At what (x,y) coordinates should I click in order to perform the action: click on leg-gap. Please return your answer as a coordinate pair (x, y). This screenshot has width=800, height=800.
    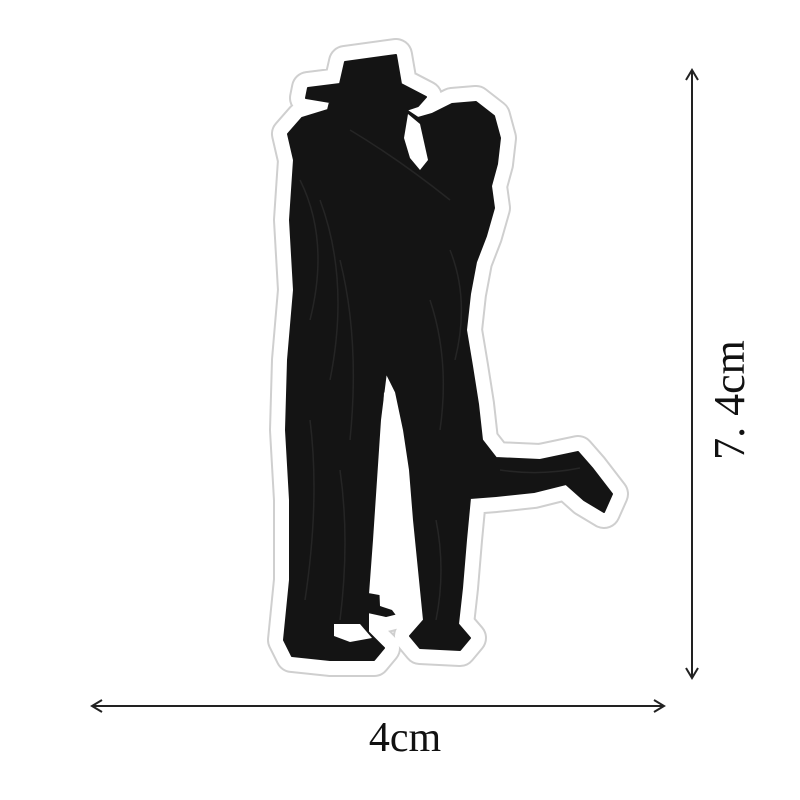
    Looking at the image, I should click on (397, 509).